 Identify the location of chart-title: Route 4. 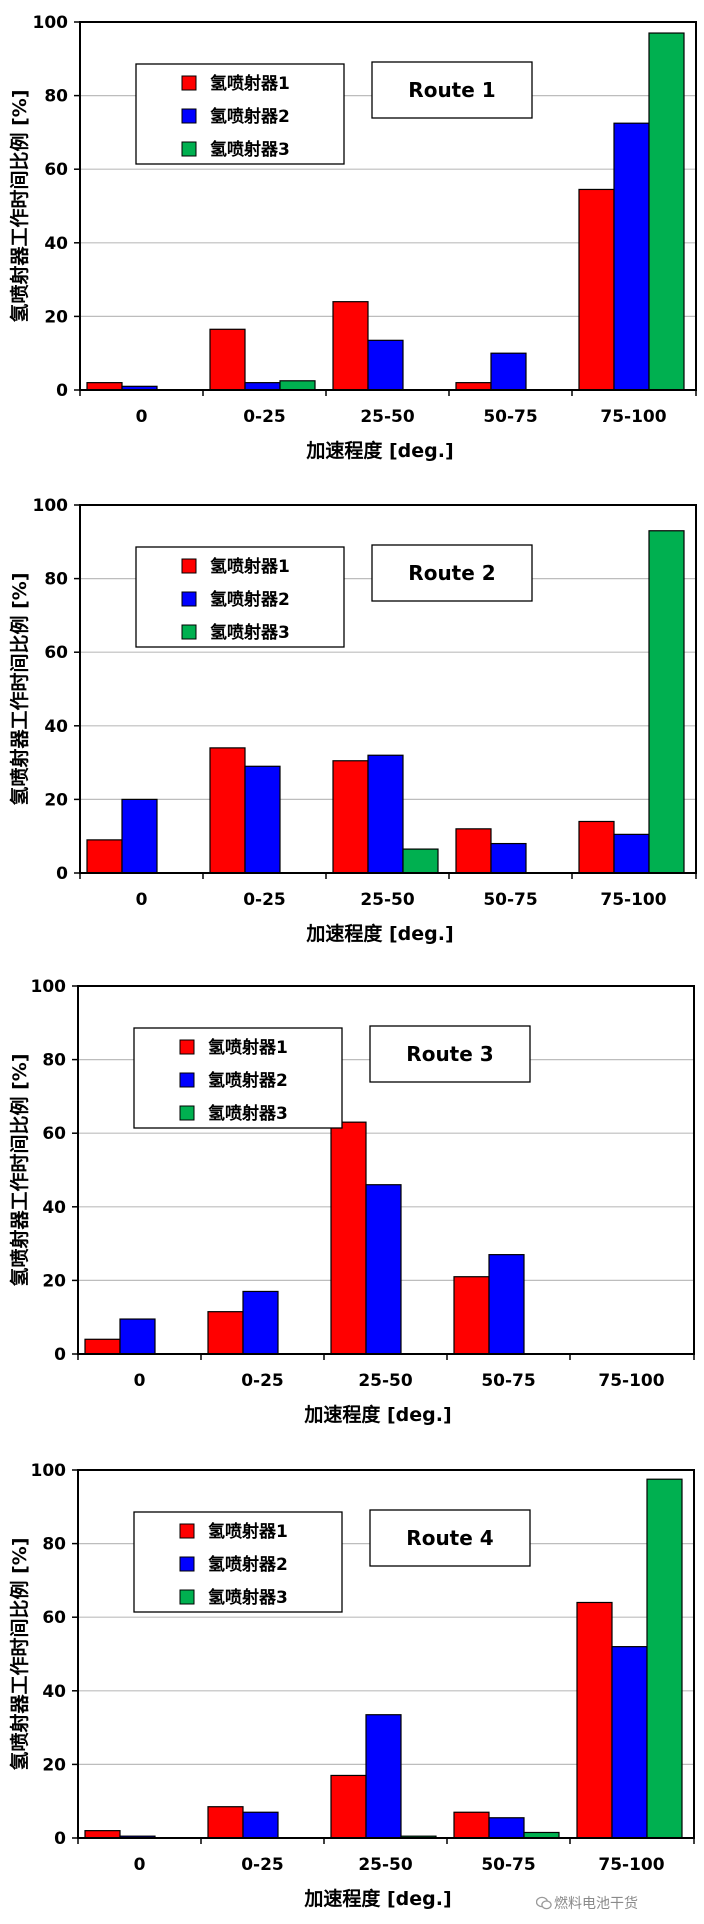
(449, 1538).